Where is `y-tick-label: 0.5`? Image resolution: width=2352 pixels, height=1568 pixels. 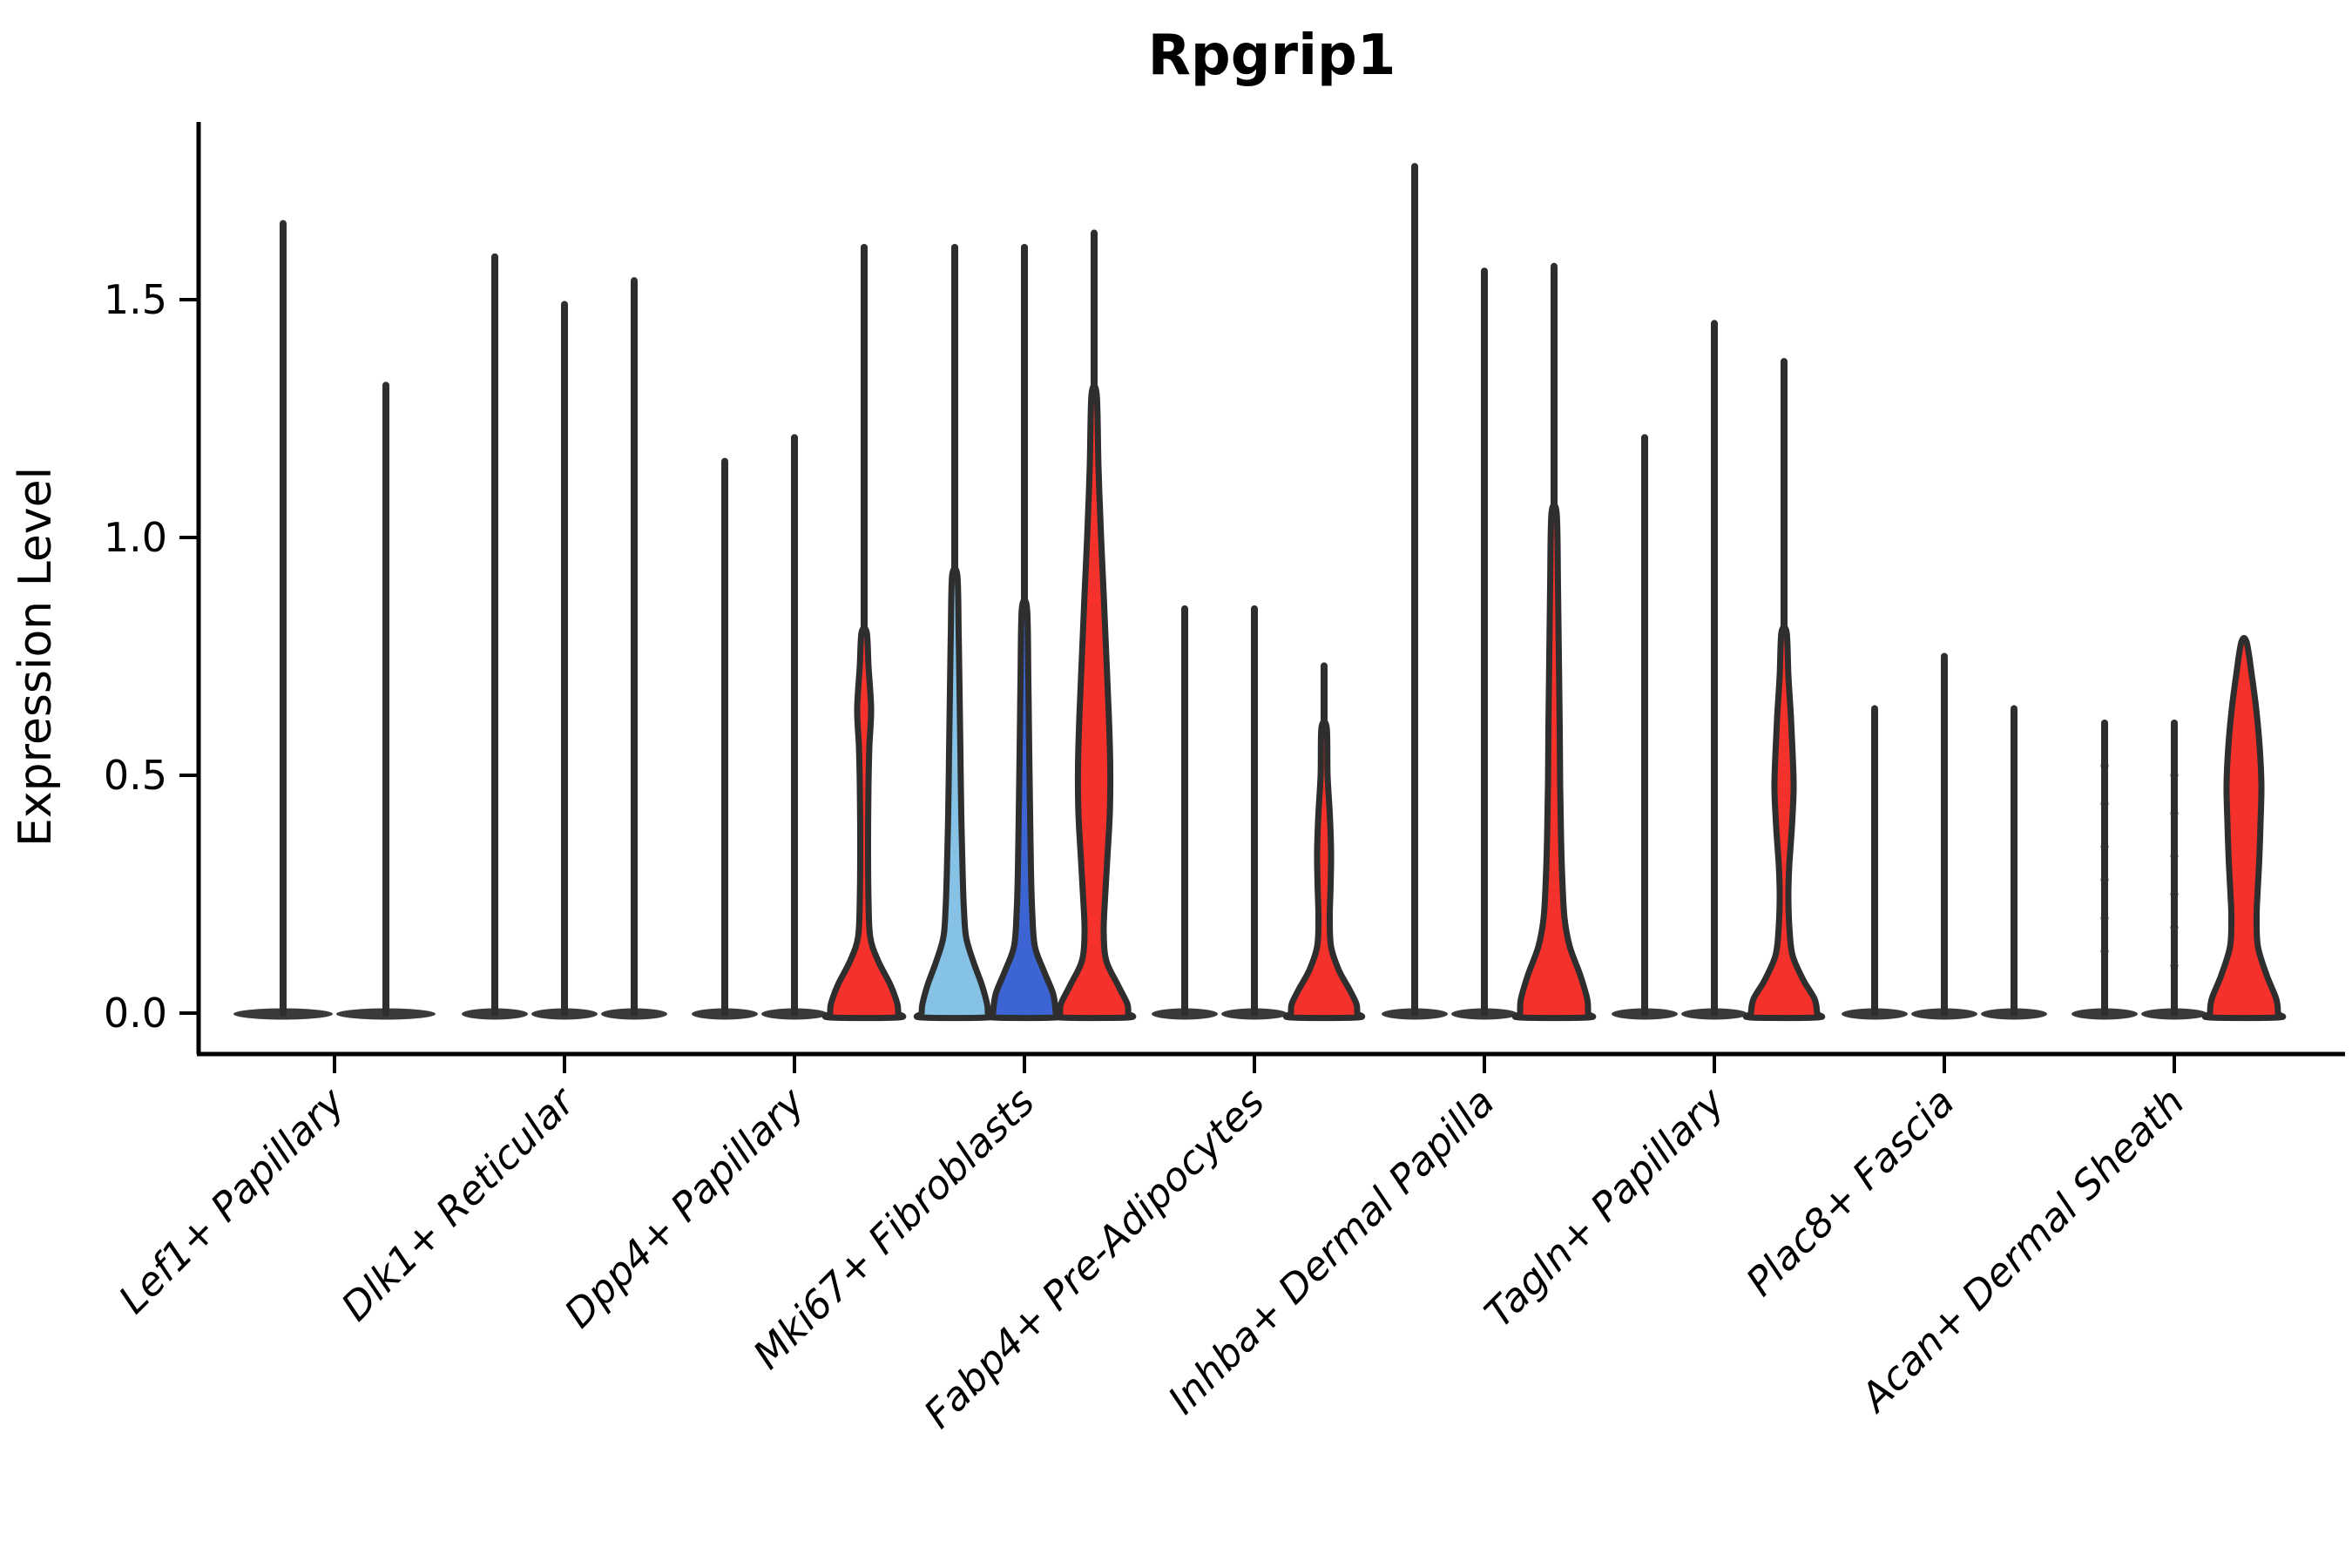 y-tick-label: 0.5 is located at coordinates (135, 775).